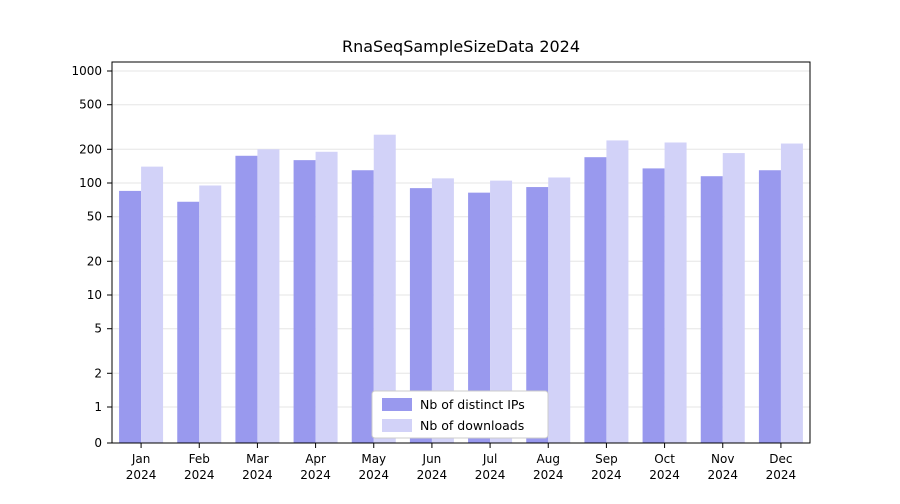 This screenshot has width=900, height=504. What do you see at coordinates (461, 46) in the screenshot?
I see `chart-title: RnaSeqSampleSizeData 2024` at bounding box center [461, 46].